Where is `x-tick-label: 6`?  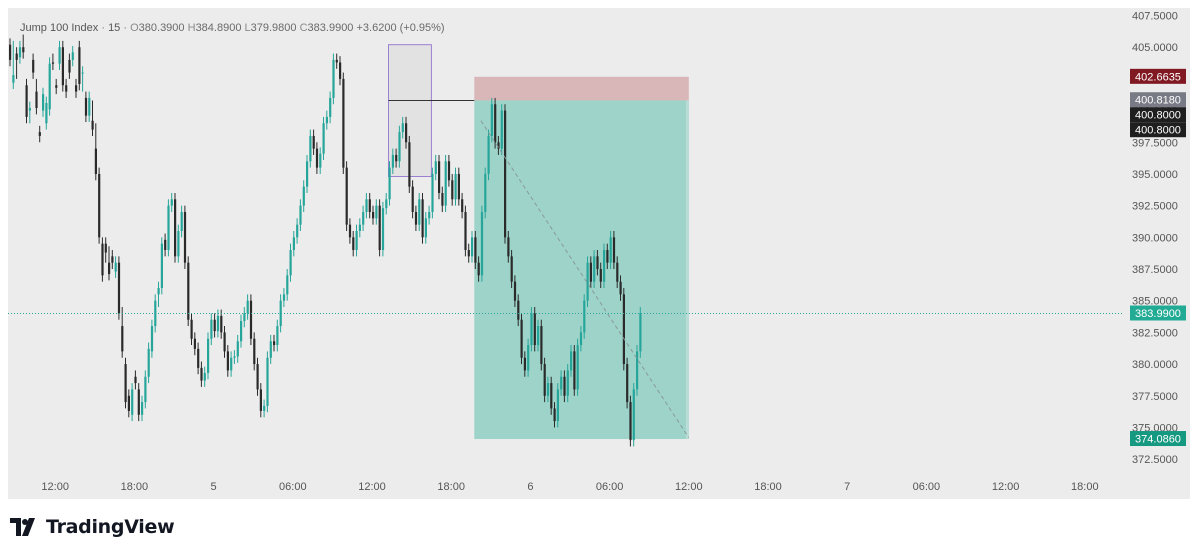 x-tick-label: 6 is located at coordinates (530, 487).